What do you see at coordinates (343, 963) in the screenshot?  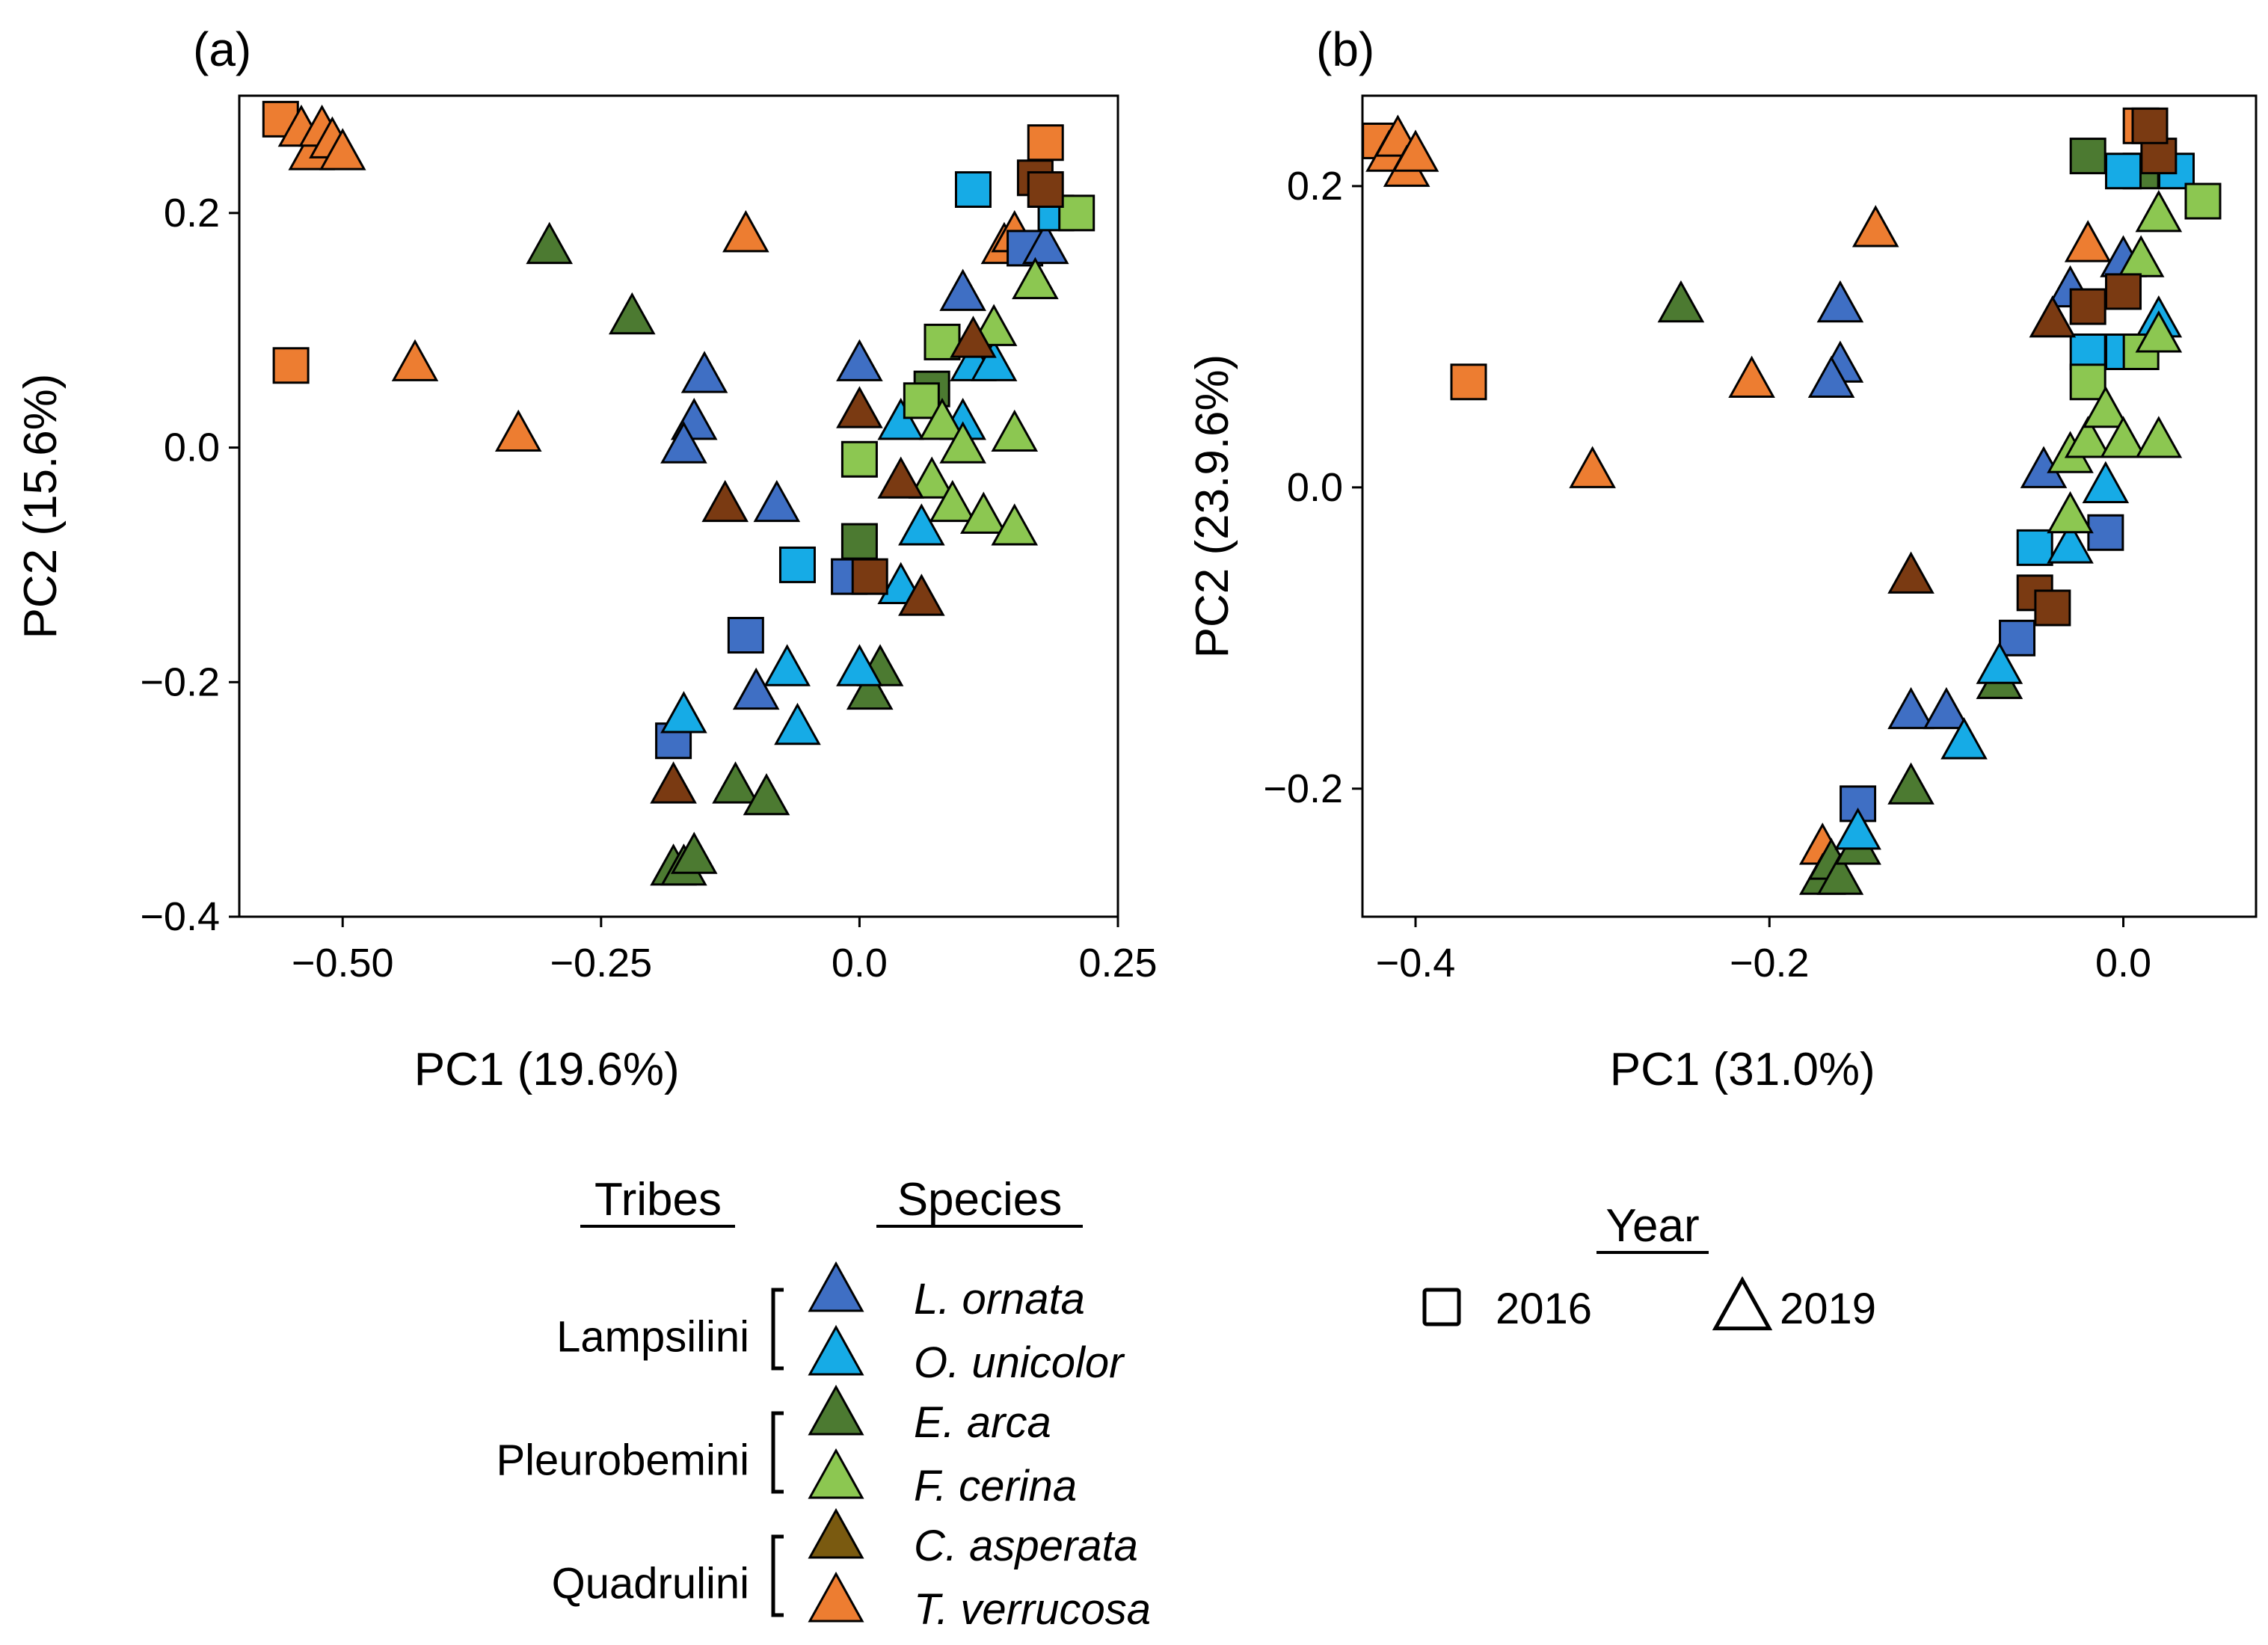 I see `x-tick-label: −0.50` at bounding box center [343, 963].